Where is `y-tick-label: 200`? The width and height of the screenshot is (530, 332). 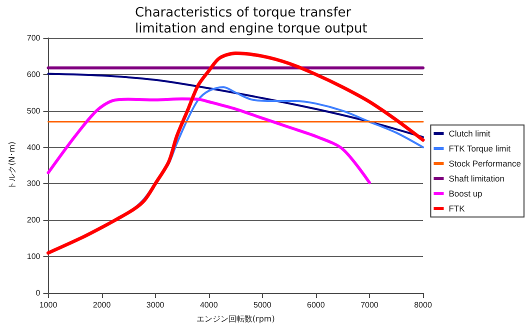
y-tick-label: 200 is located at coordinates (33, 220).